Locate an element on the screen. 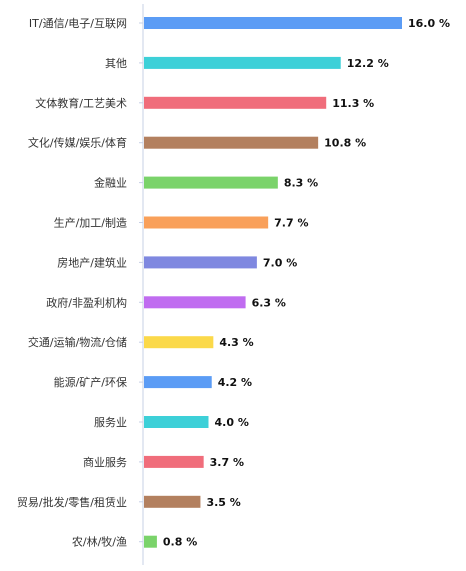 The height and width of the screenshot is (571, 466). category-label: 贸易/批发/零售/租赁业 is located at coordinates (72, 502).